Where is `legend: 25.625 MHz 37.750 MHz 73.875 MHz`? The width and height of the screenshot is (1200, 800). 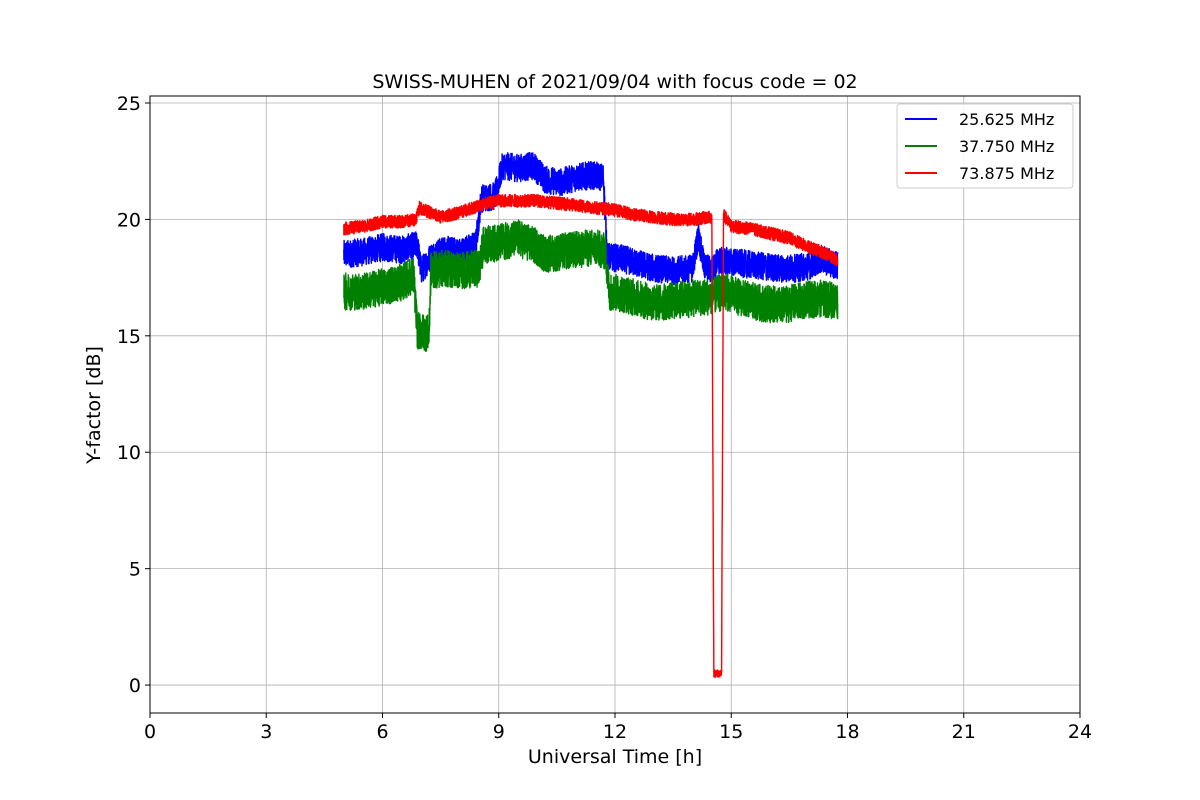
legend: 25.625 MHz 37.750 MHz 73.875 MHz is located at coordinates (985, 146).